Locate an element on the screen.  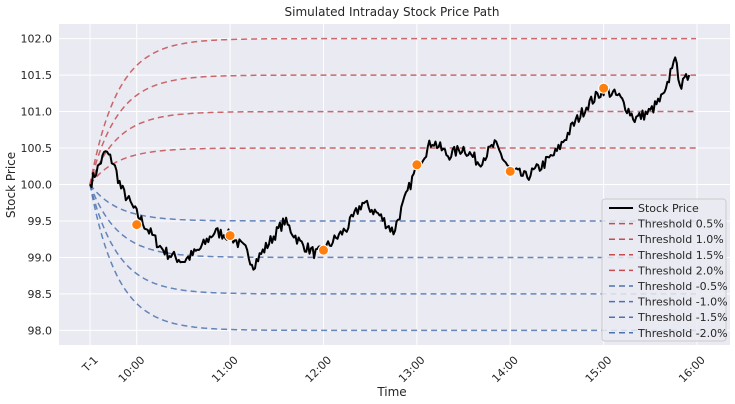
x-tick-label: 10:00 is located at coordinates (132, 370).